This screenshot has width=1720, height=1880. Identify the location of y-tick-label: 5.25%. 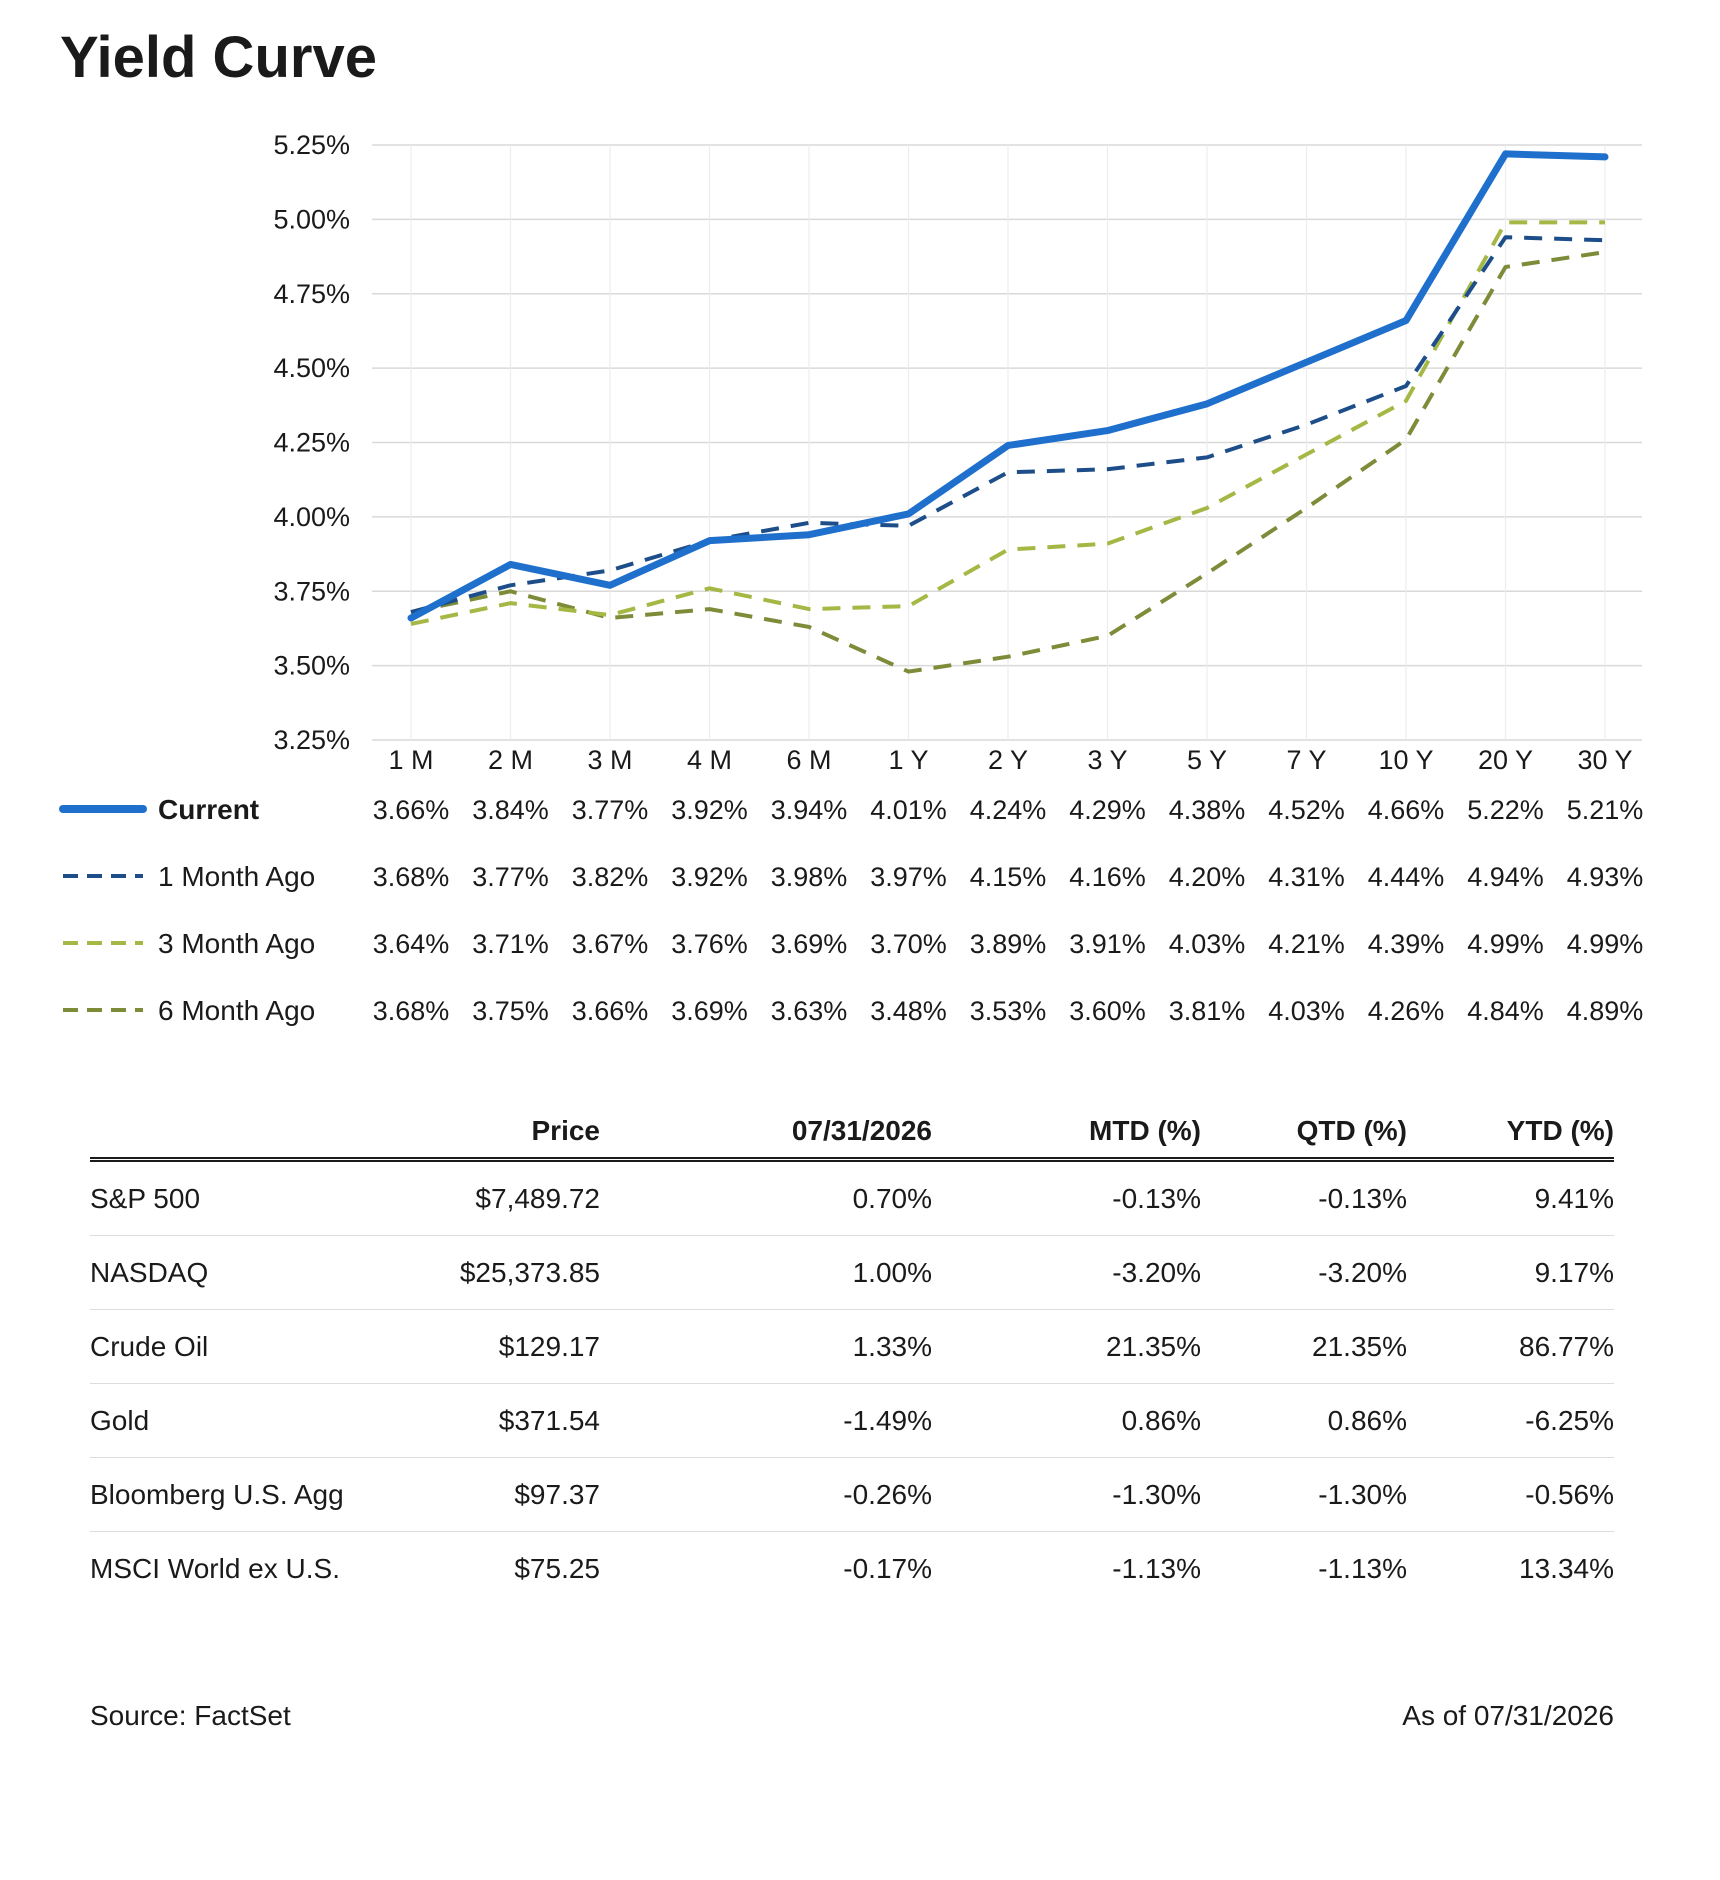
(311, 145).